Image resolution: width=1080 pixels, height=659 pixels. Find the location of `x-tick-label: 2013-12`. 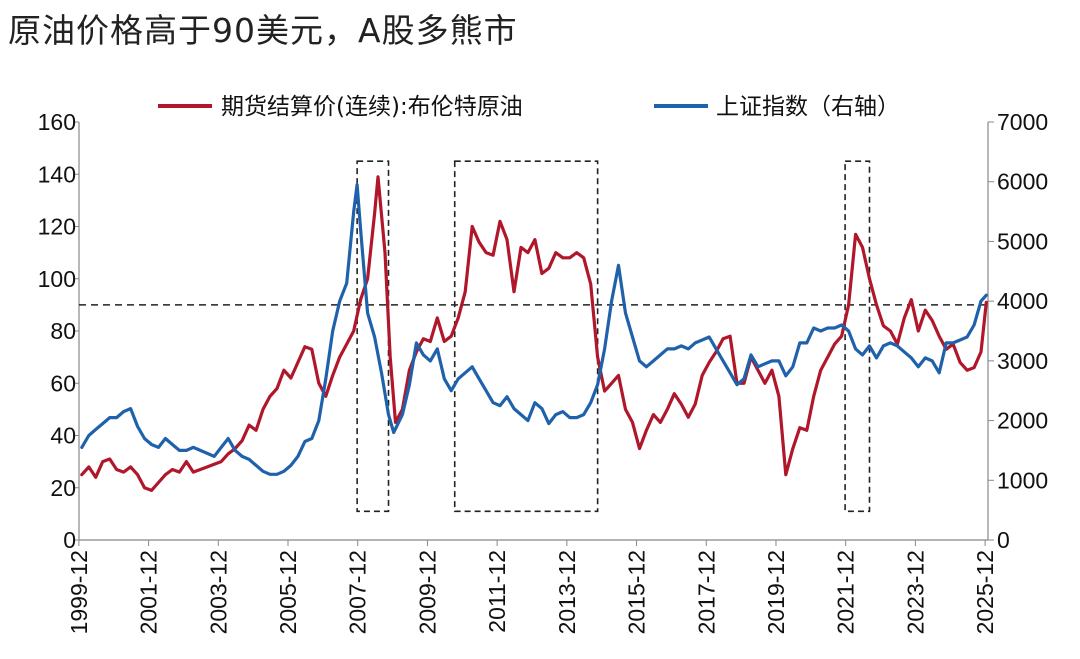

x-tick-label: 2013-12 is located at coordinates (567, 592).